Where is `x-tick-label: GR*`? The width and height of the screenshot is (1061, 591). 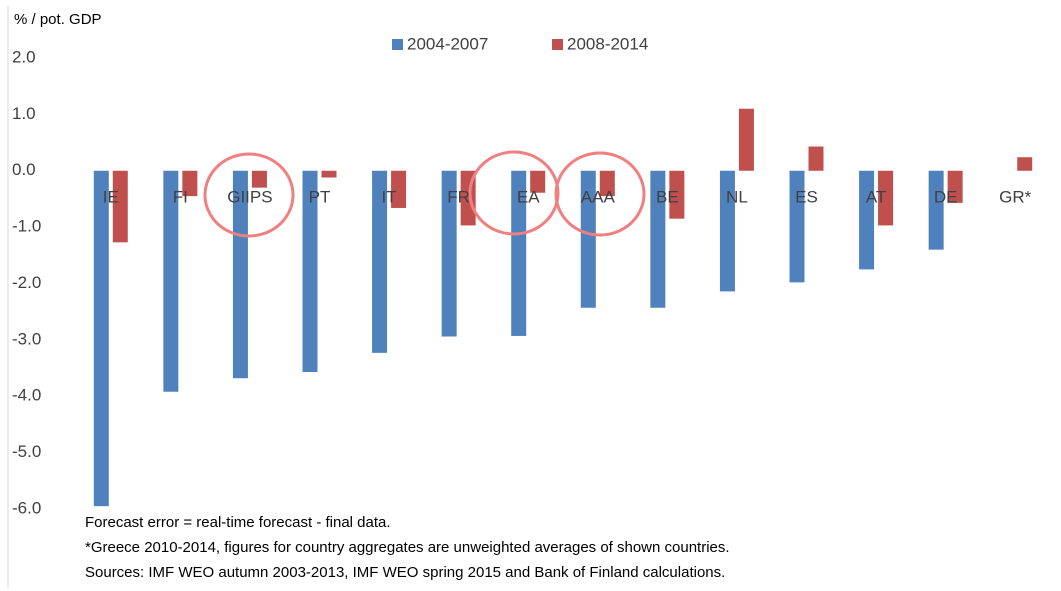 x-tick-label: GR* is located at coordinates (1015, 196).